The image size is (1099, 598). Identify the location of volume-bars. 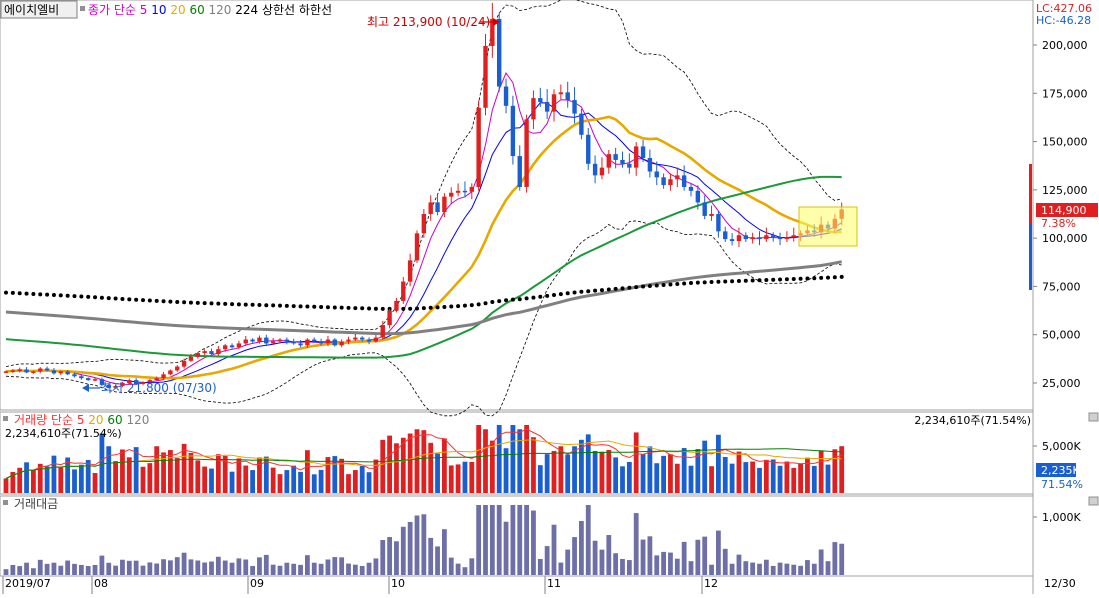
(424, 459).